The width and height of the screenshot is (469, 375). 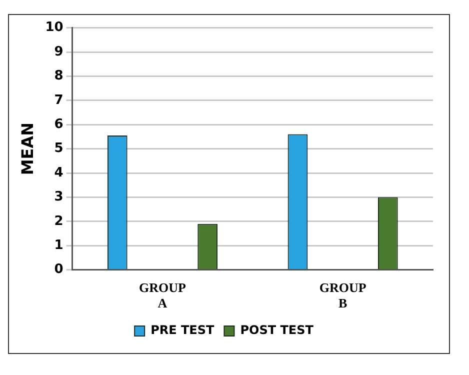 I want to click on y-tick-label: 2, so click(x=59, y=221).